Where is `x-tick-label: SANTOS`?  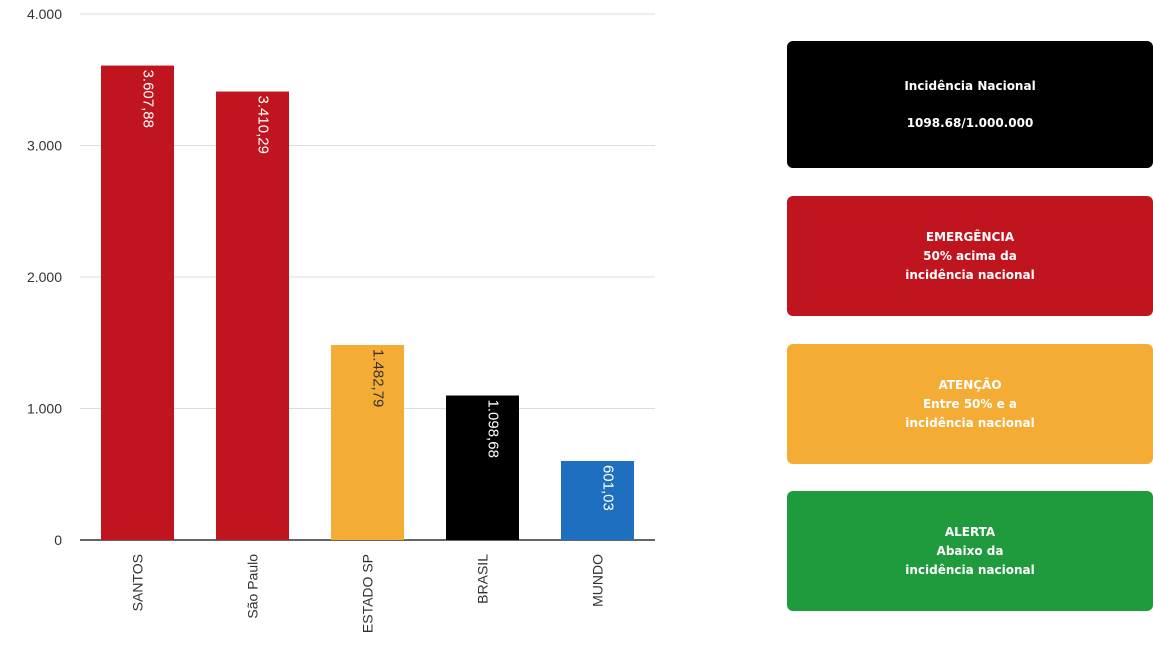
x-tick-label: SANTOS is located at coordinates (138, 582).